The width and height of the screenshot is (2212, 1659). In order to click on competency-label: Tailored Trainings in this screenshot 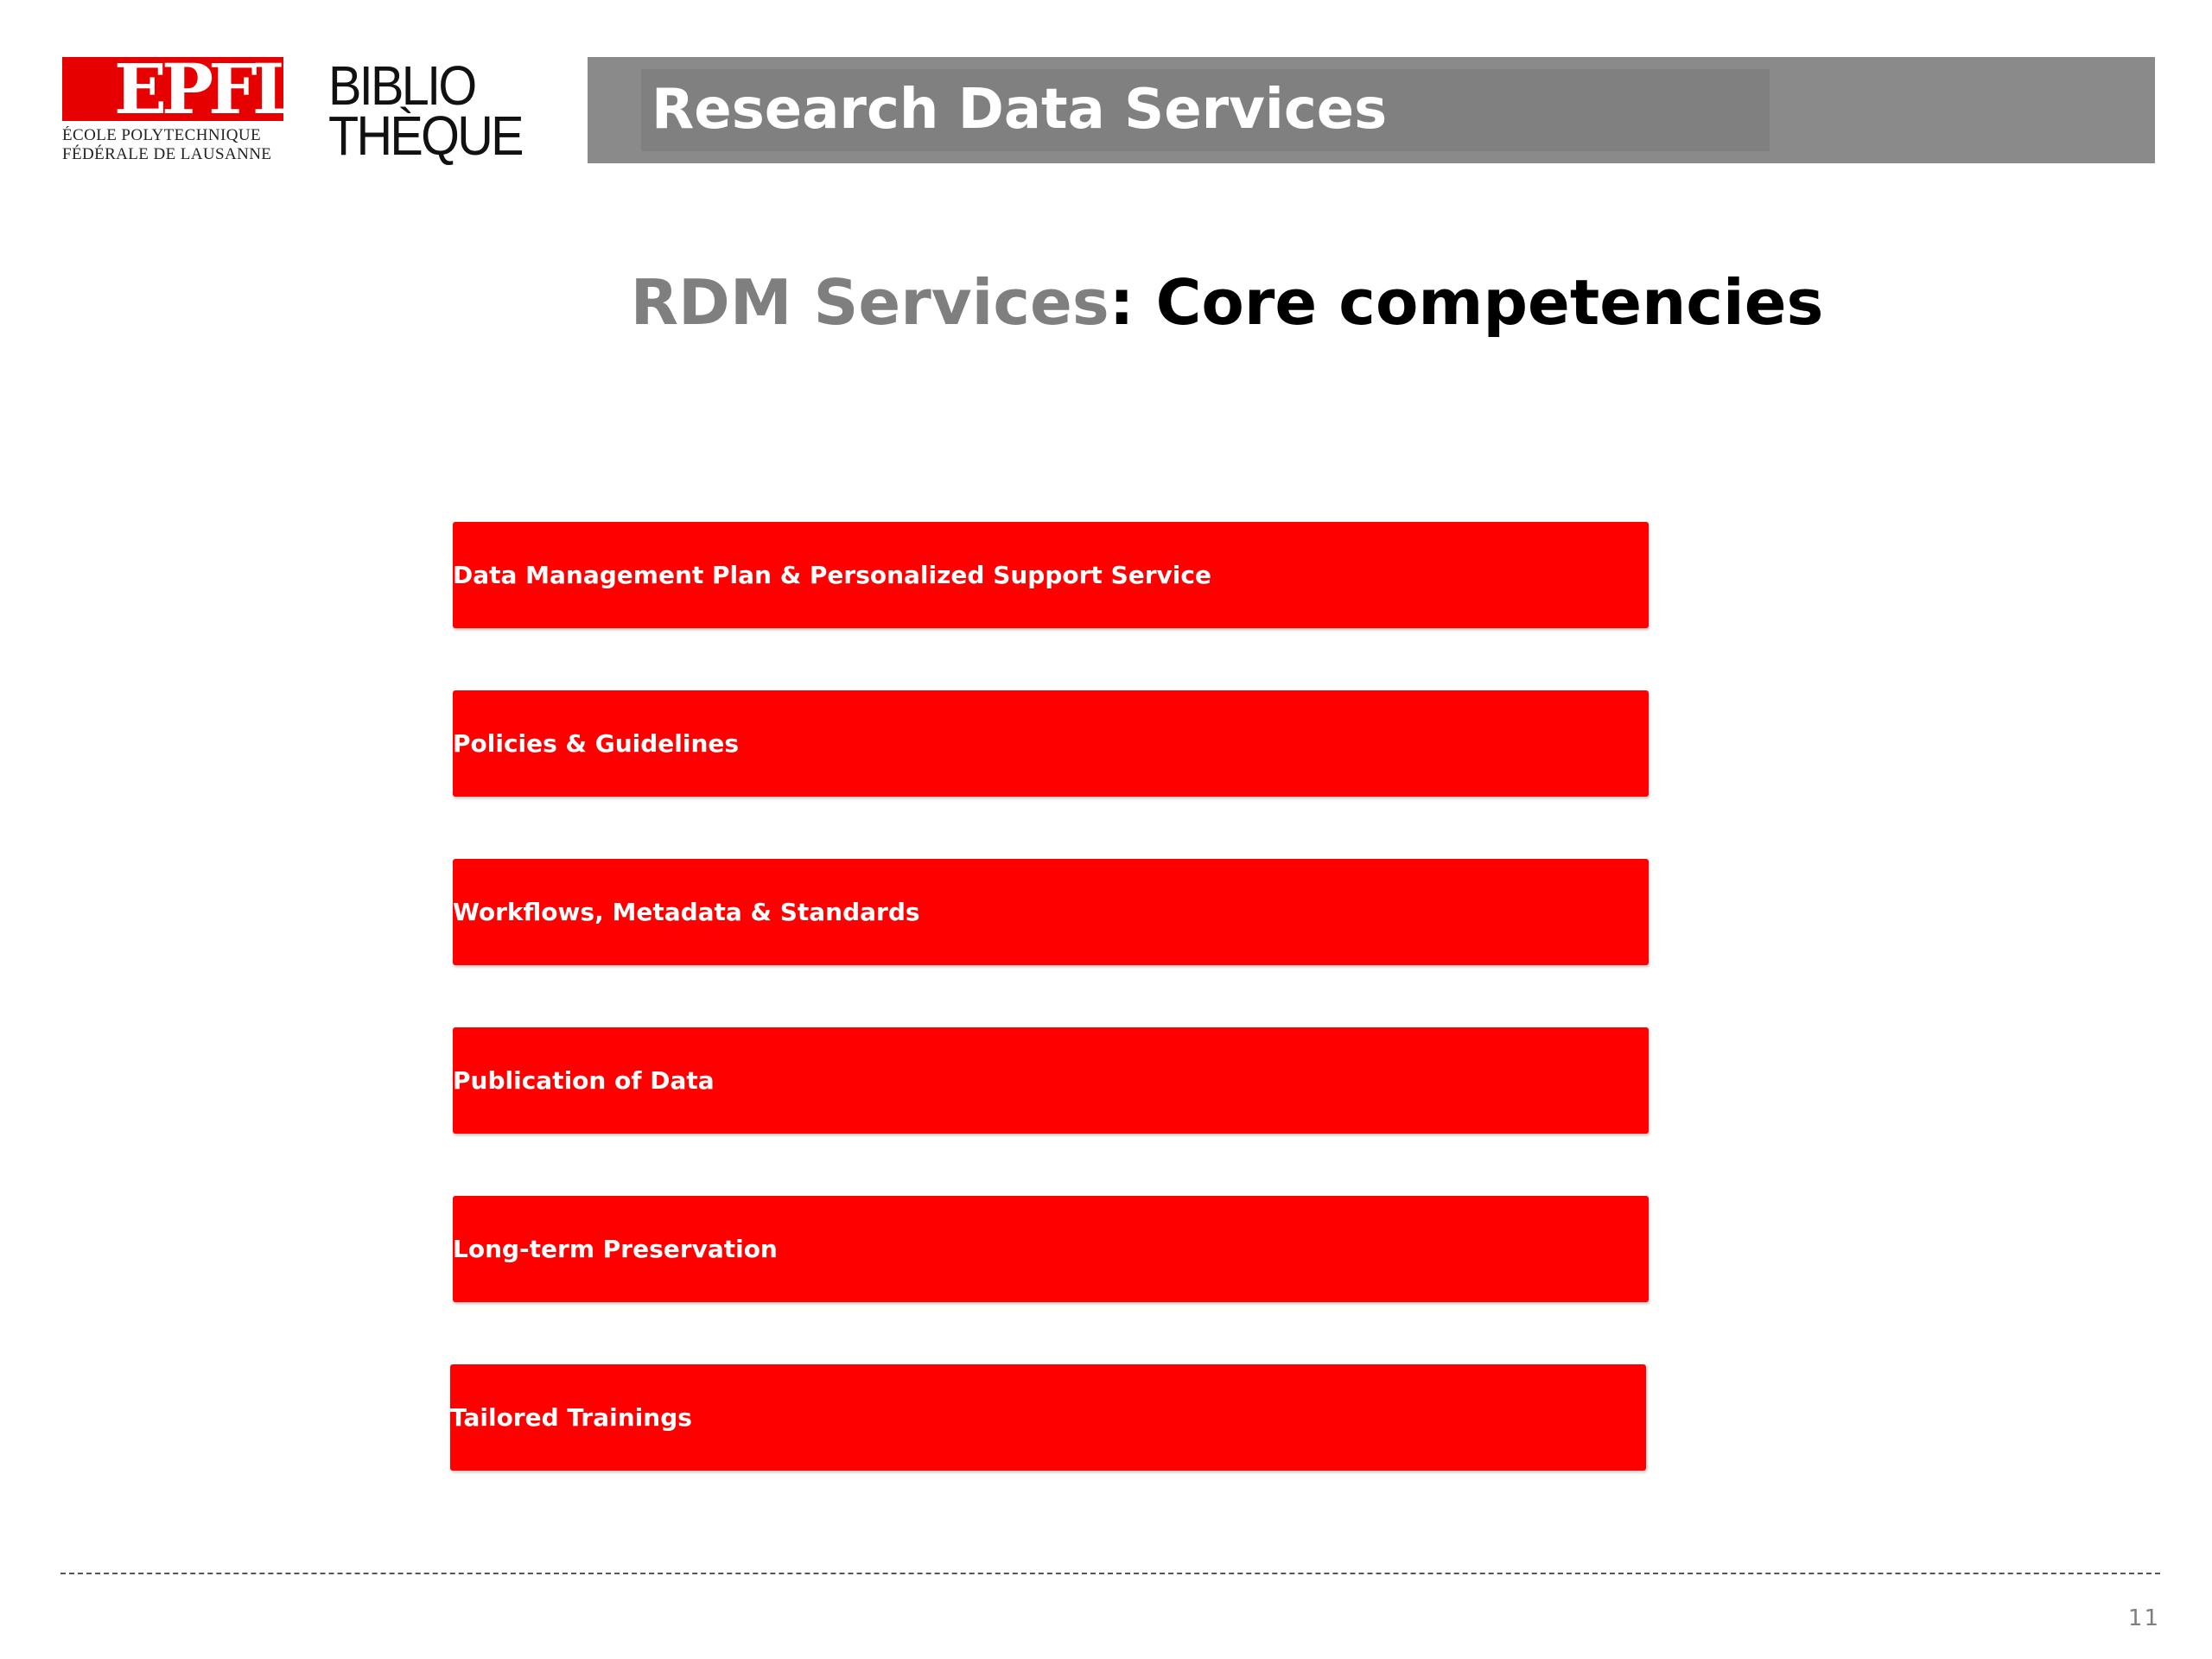, I will do `click(571, 1417)`.